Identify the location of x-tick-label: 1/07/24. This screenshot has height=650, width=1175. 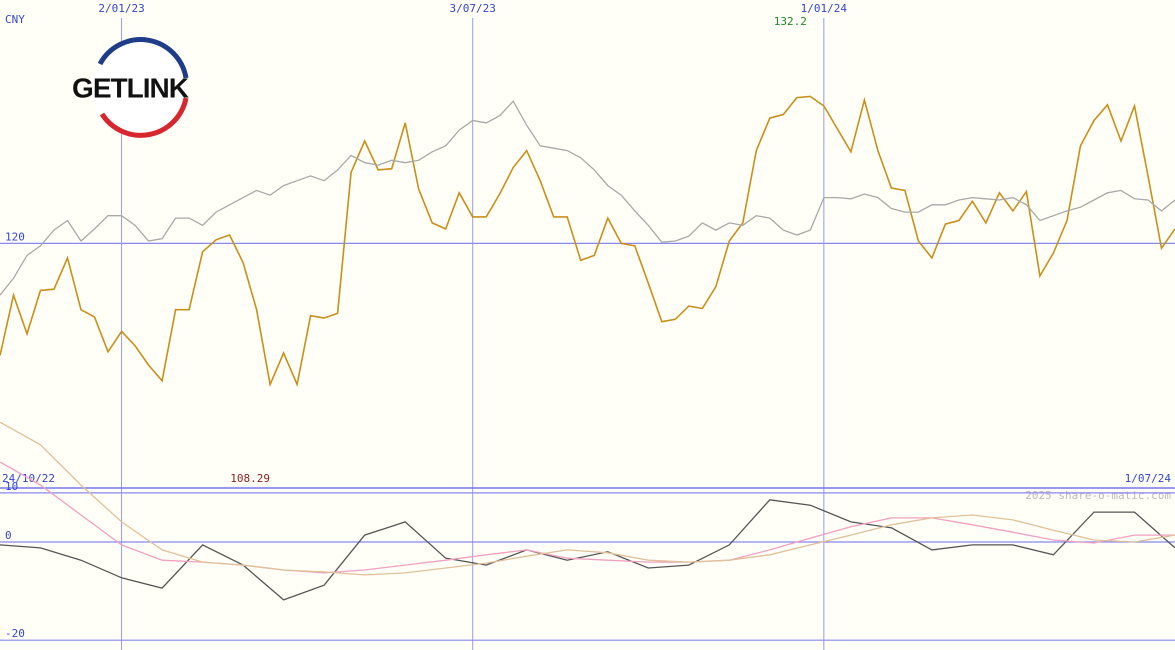
(1148, 478).